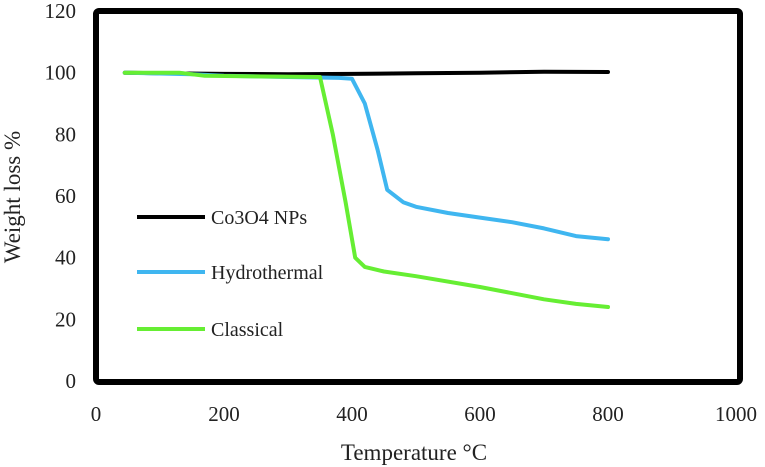 The width and height of the screenshot is (765, 467). Describe the element at coordinates (414, 452) in the screenshot. I see `x-axis-title: Temperature °C` at that location.